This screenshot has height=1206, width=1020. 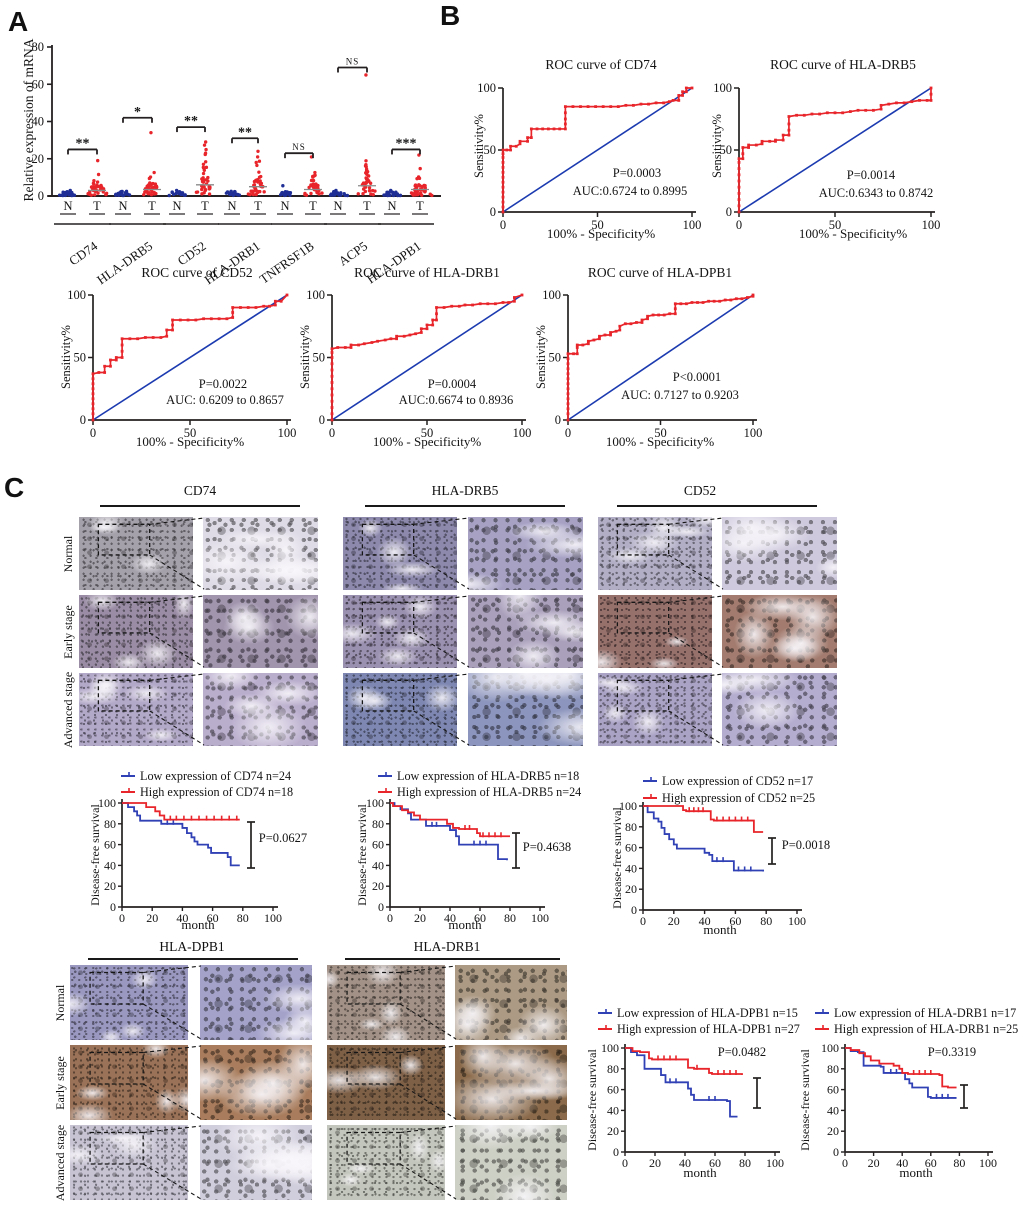 What do you see at coordinates (925, 1013) in the screenshot?
I see `km-legend-low: Low expression of HLA-DRB1 n=17` at bounding box center [925, 1013].